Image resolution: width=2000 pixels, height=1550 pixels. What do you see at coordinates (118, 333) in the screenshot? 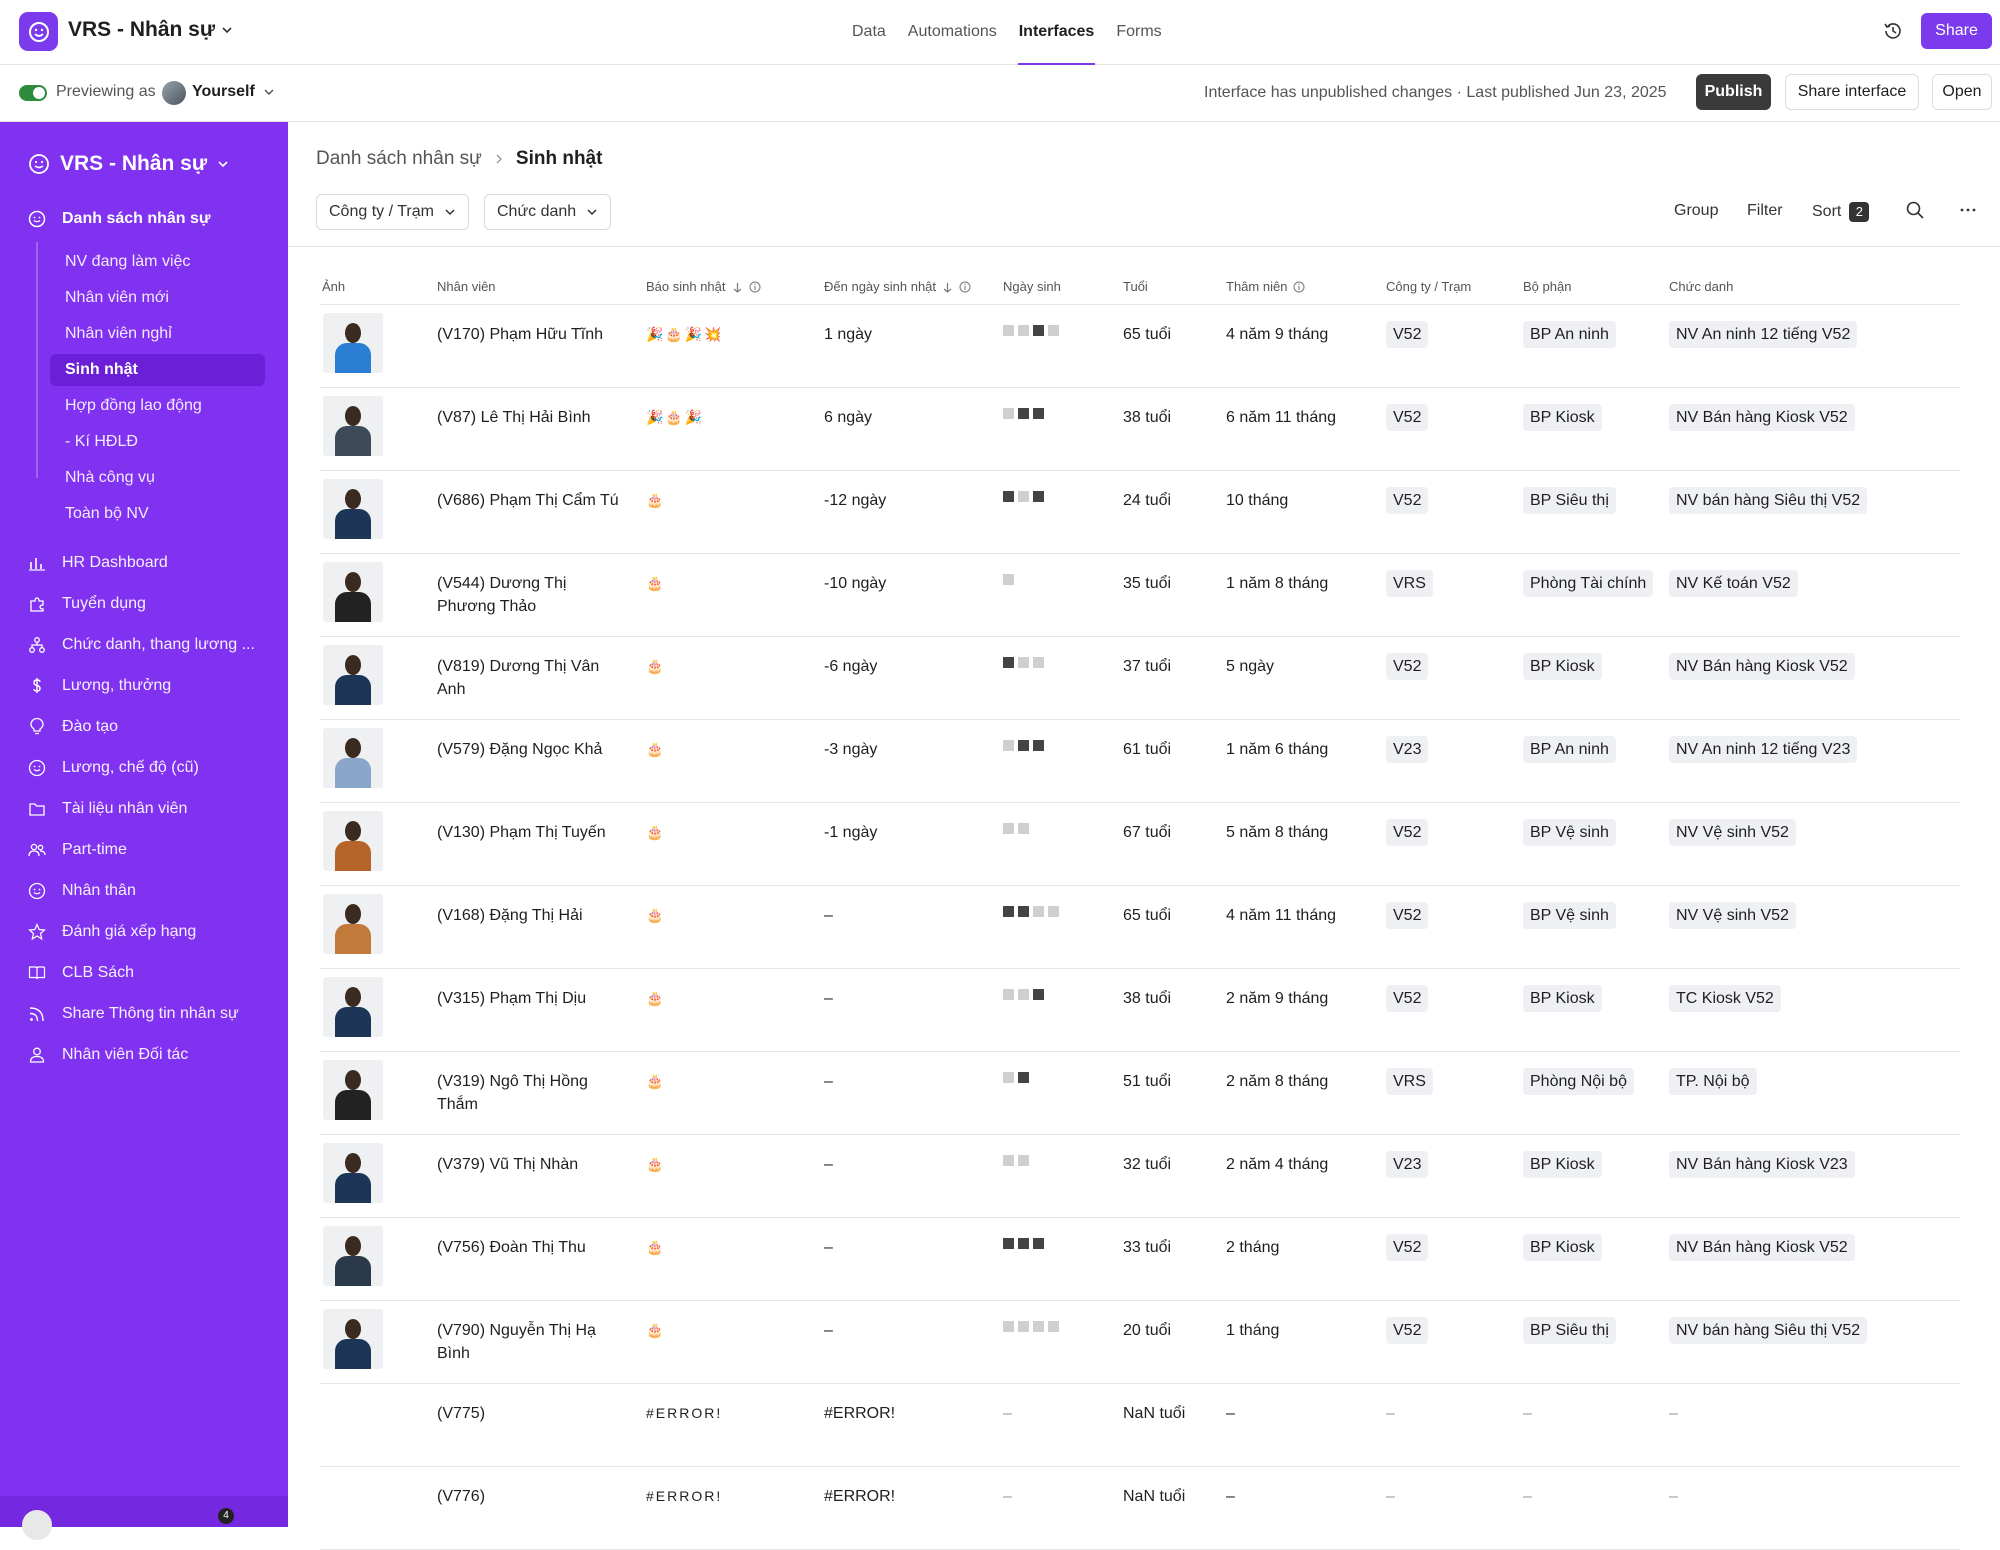
I see `sidebar-item-nhan-vien-nghi: Nhân viên nghỉ` at bounding box center [118, 333].